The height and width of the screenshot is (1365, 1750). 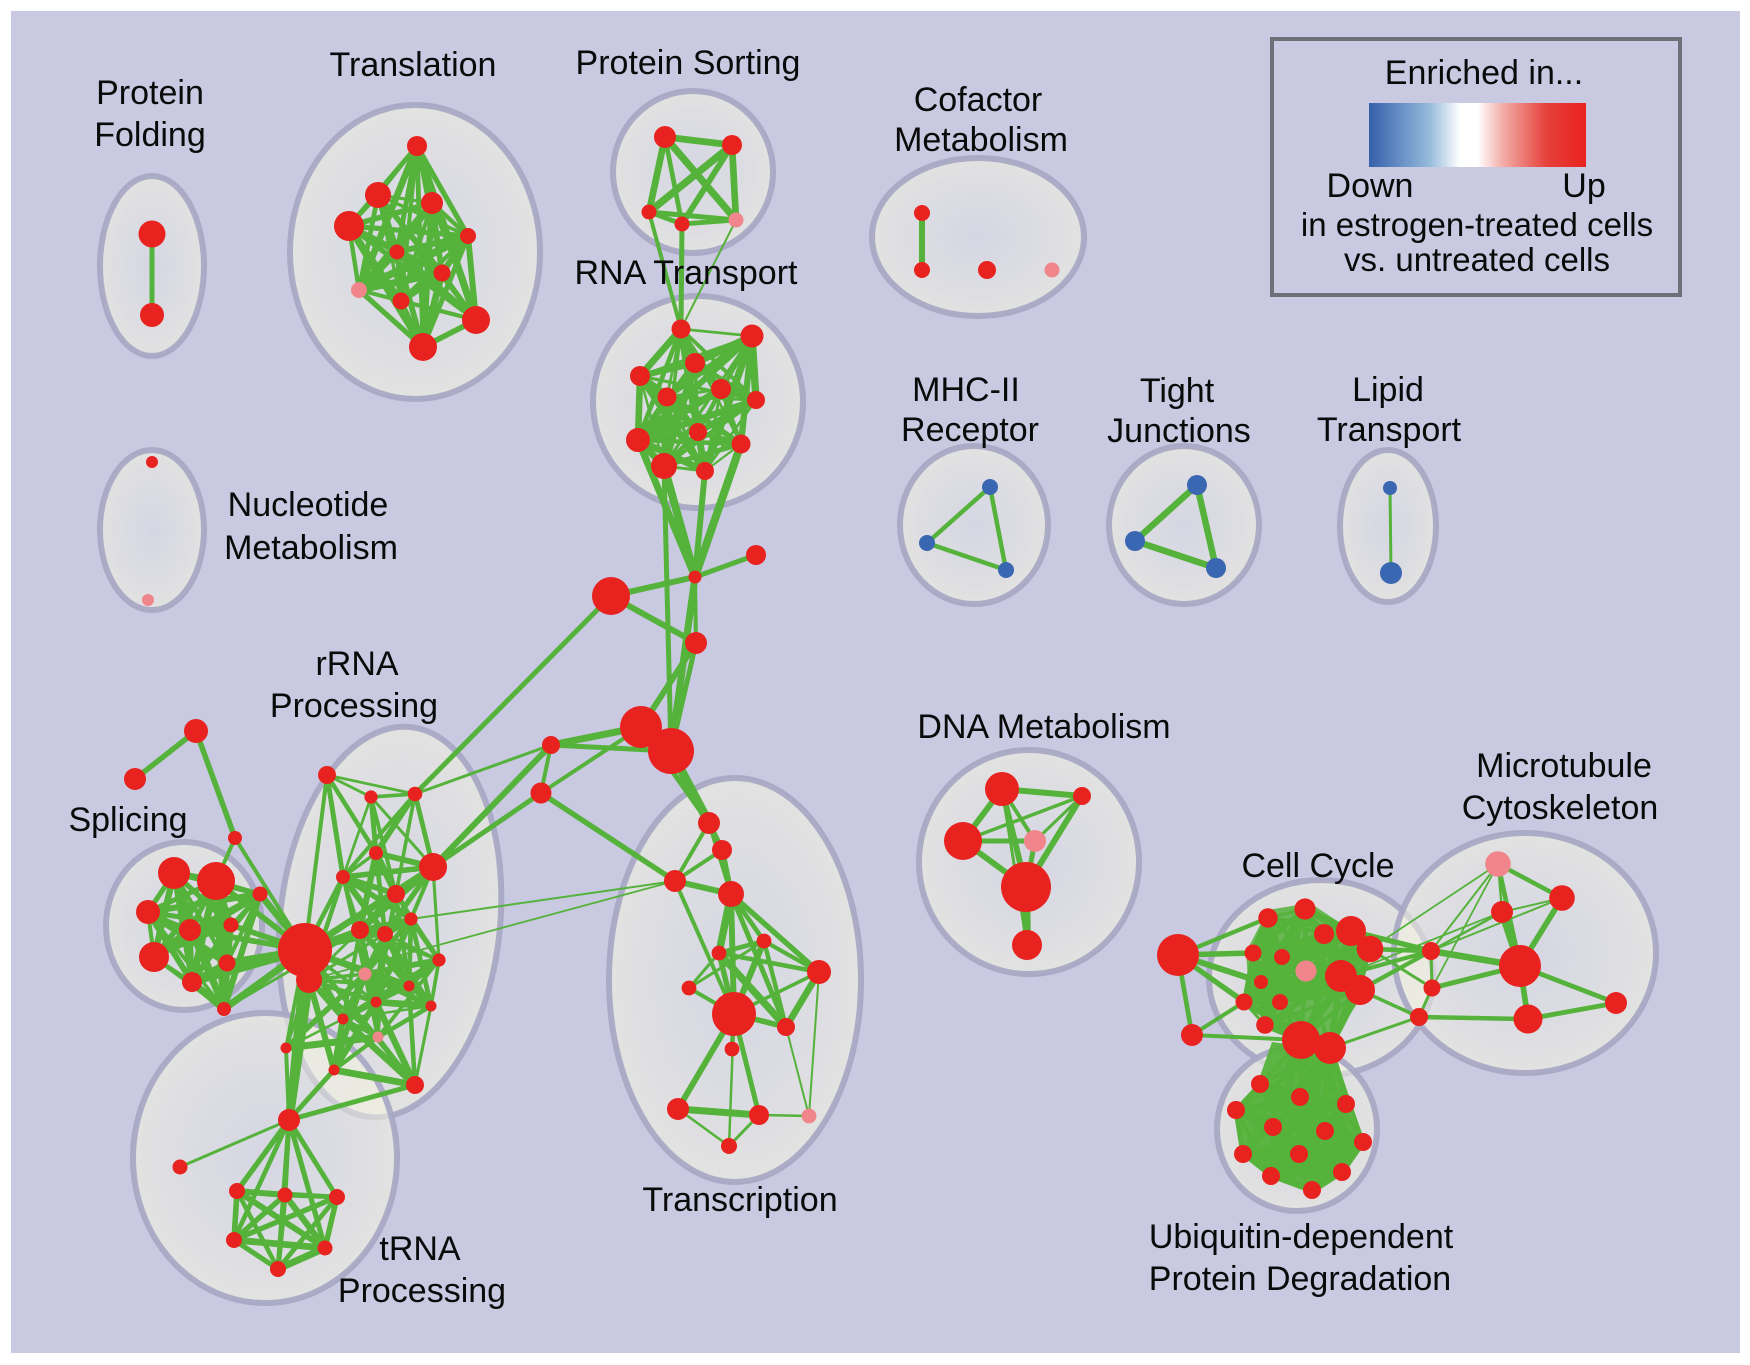 I want to click on svg-text: Cell Cycle, so click(x=1317, y=866).